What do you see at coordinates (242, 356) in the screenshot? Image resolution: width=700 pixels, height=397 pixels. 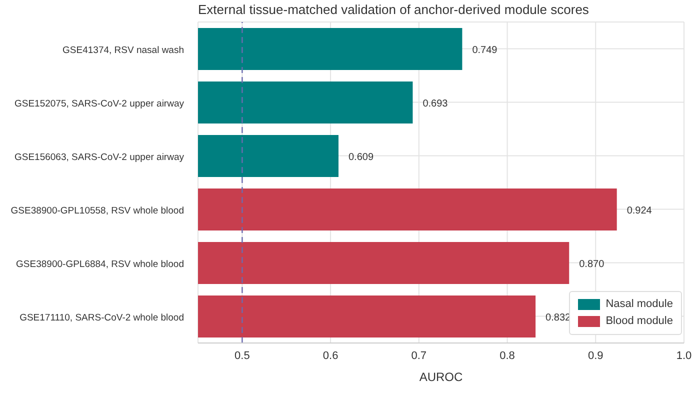 I see `x-tick-label: 0.5` at bounding box center [242, 356].